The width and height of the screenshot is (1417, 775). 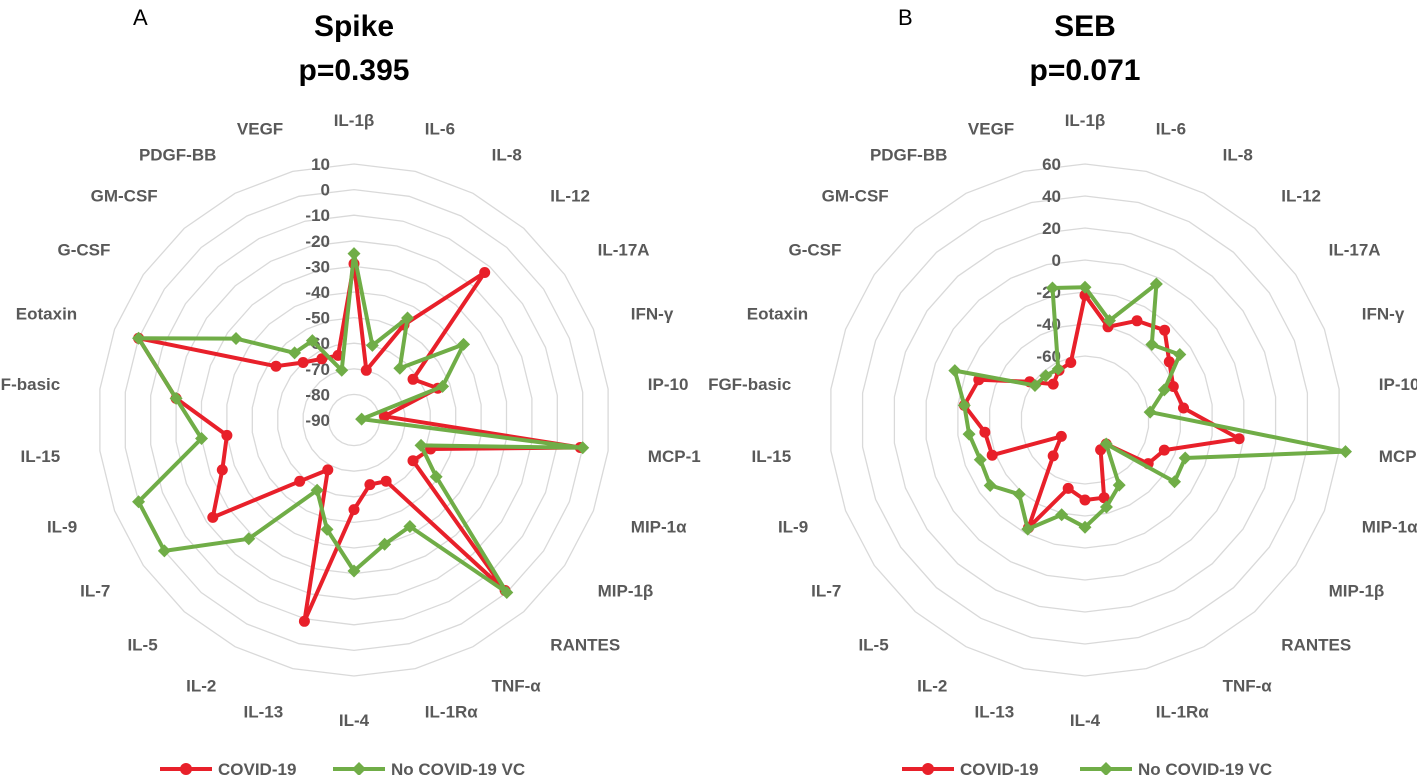 I want to click on data-point-covid-19-il-1ralpha, so click(x=370, y=485).